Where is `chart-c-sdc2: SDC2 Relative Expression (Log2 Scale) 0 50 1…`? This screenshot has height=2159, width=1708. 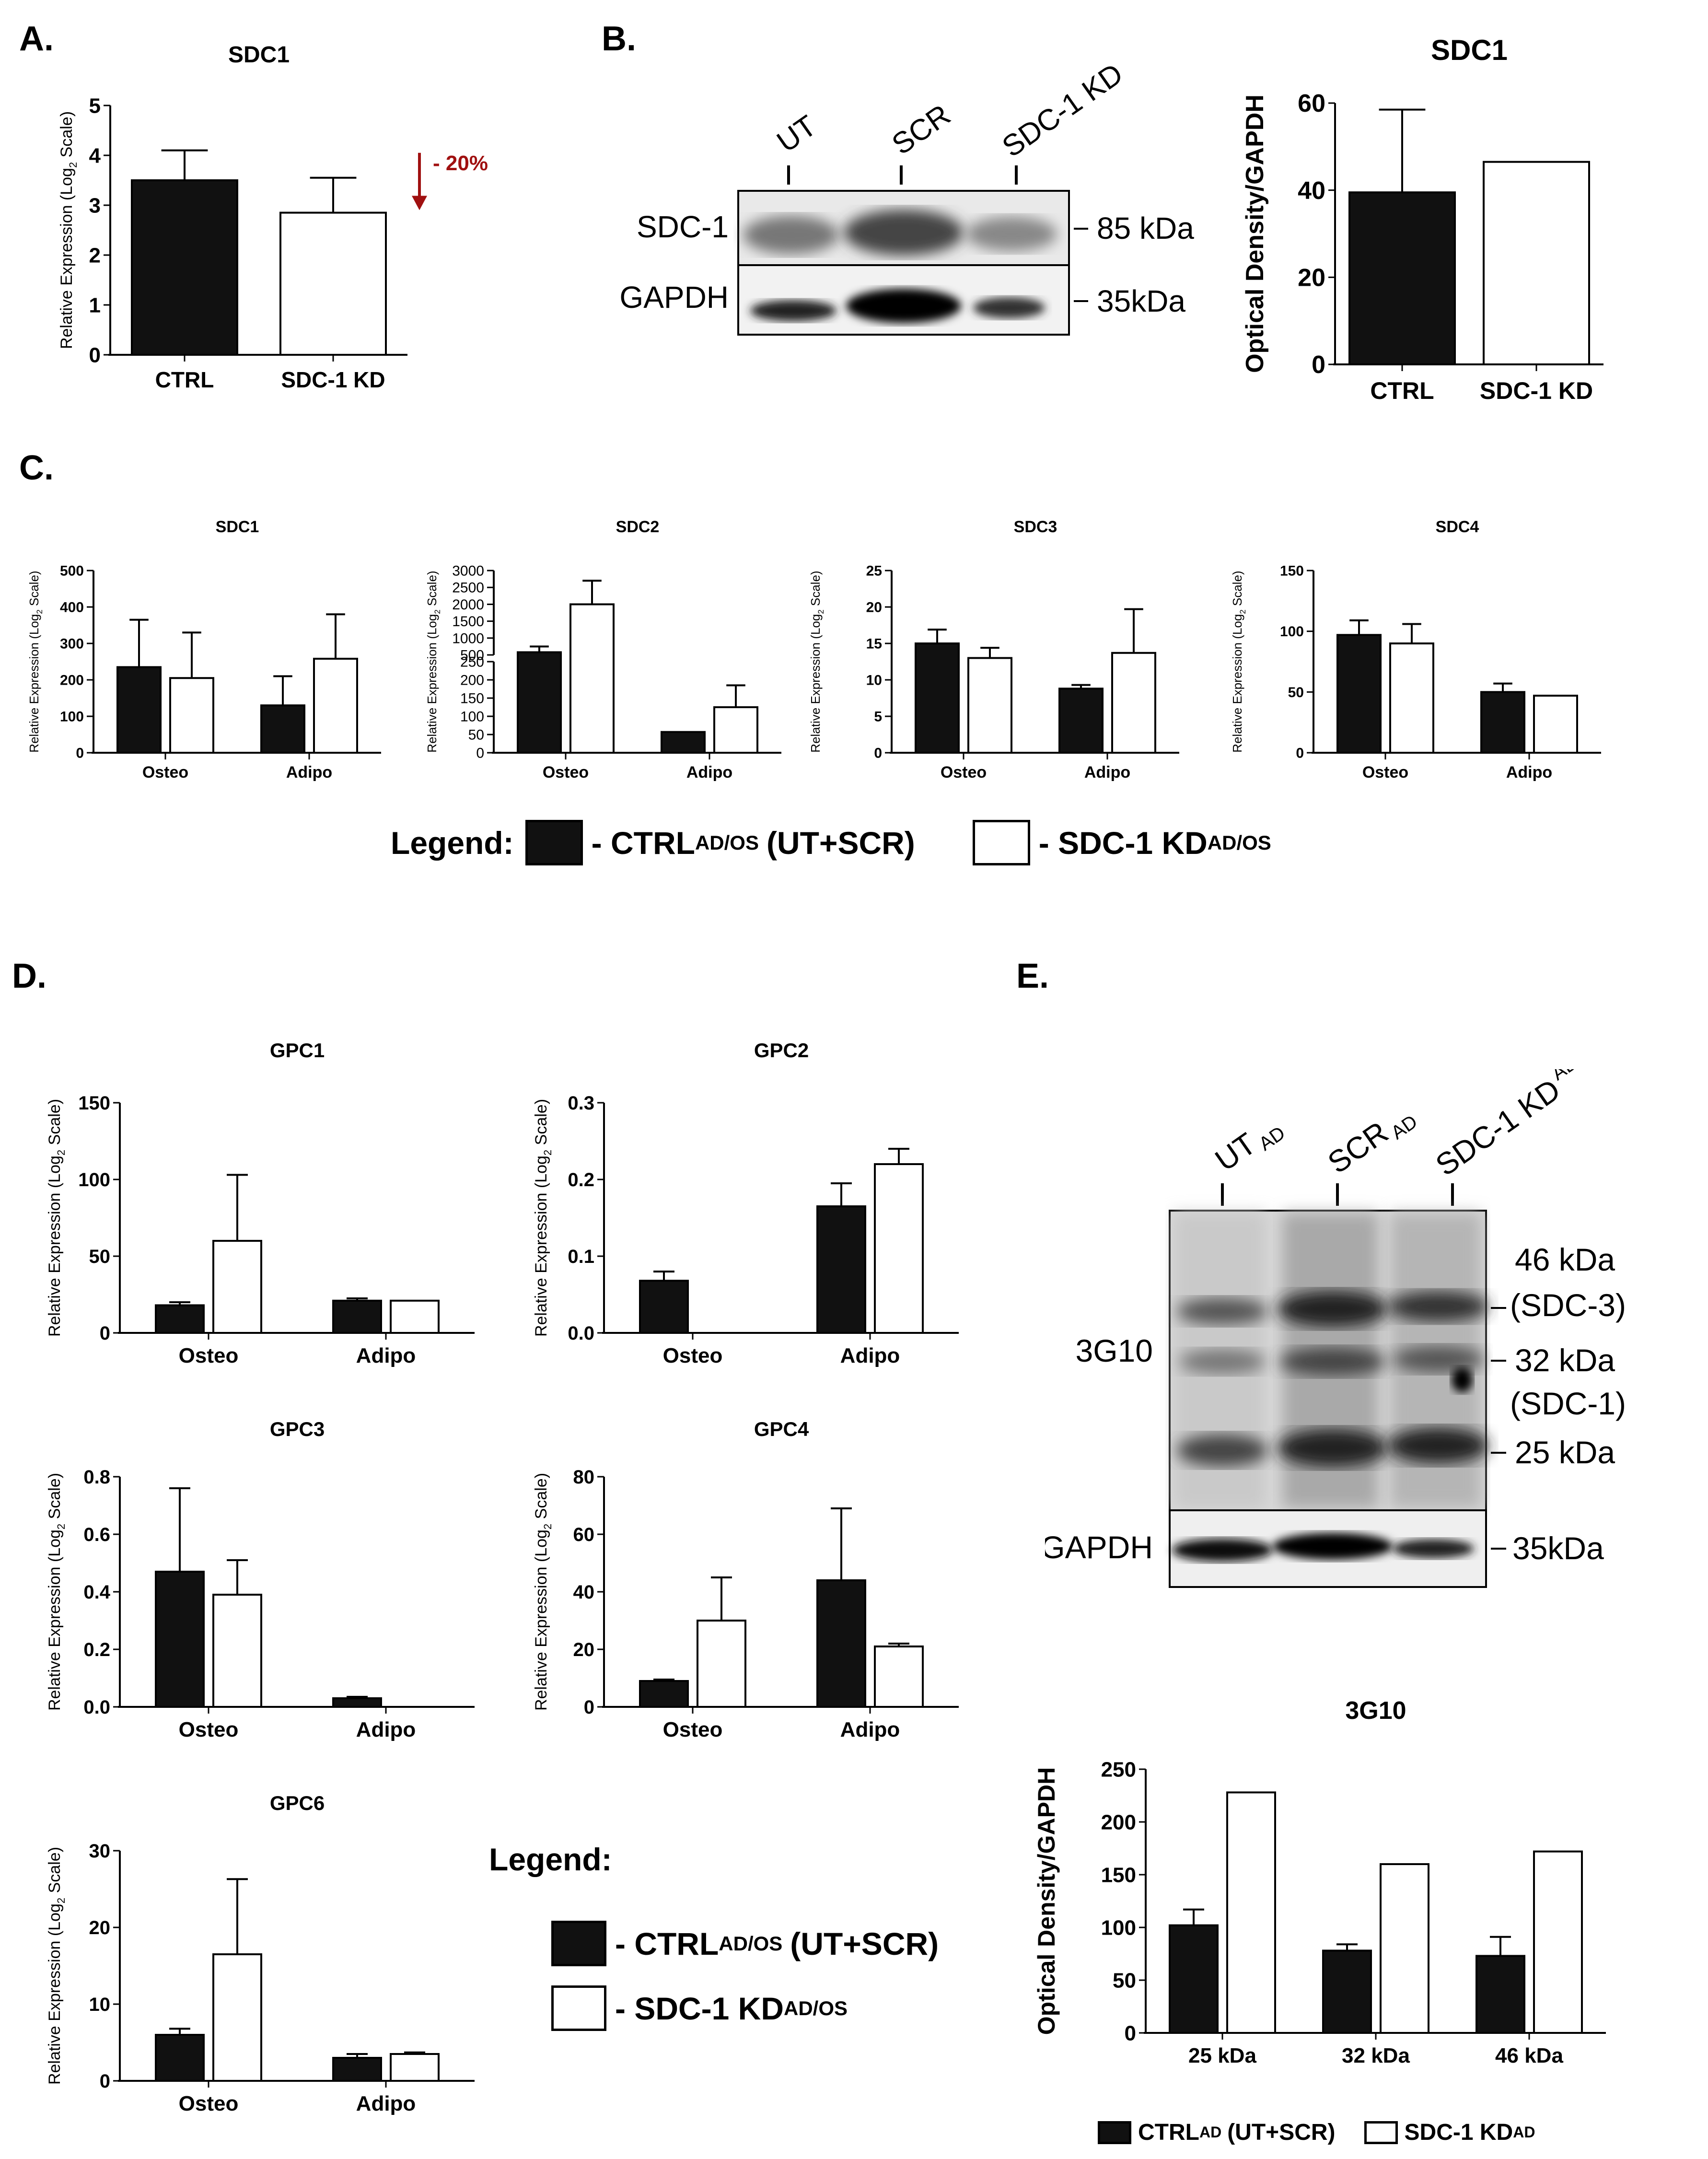 chart-c-sdc2: SDC2 Relative Expression (Log2 Scale) 0 50 1… is located at coordinates (603, 650).